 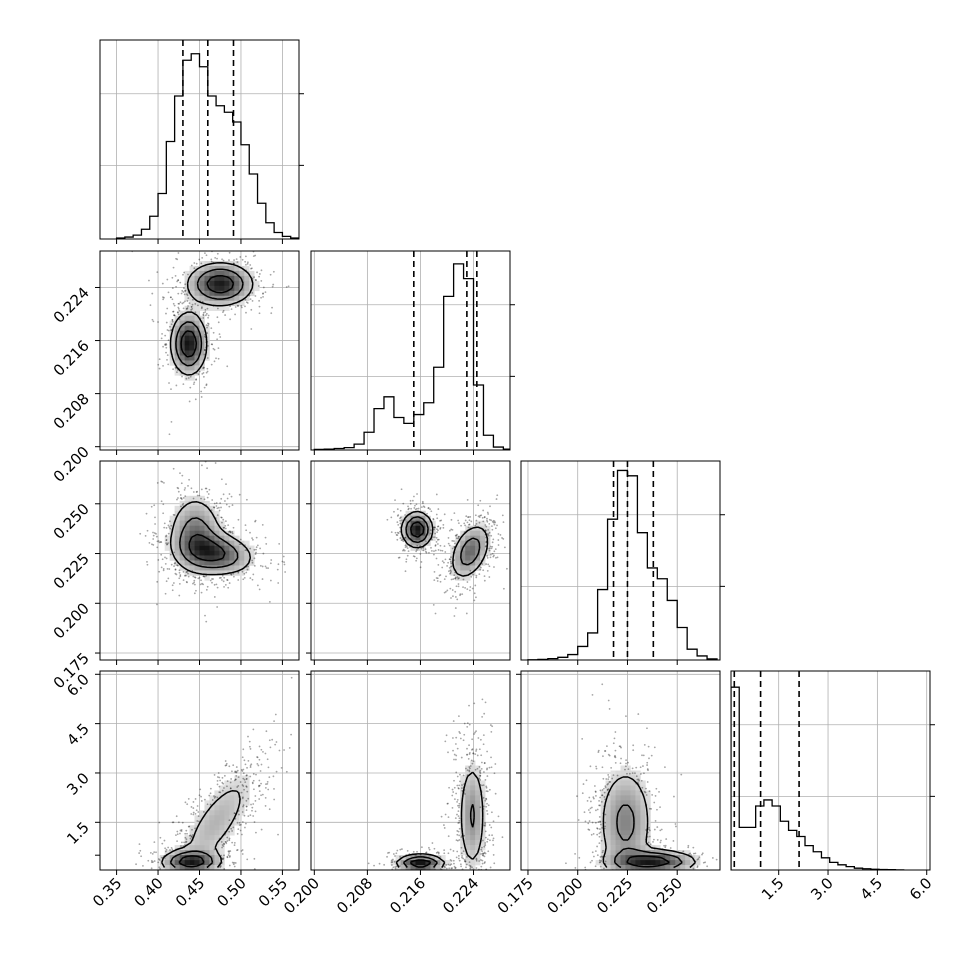 What do you see at coordinates (71, 571) in the screenshot?
I see `y-tick-label-p2: 0.225` at bounding box center [71, 571].